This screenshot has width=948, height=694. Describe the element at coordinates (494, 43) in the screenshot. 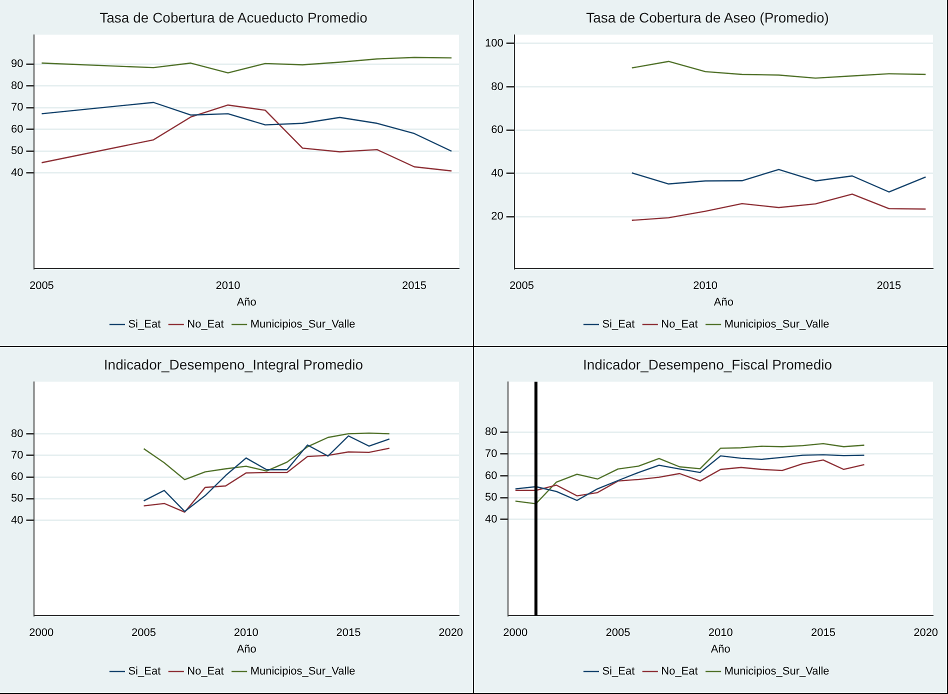

I see `y-tick-label: 100` at that location.